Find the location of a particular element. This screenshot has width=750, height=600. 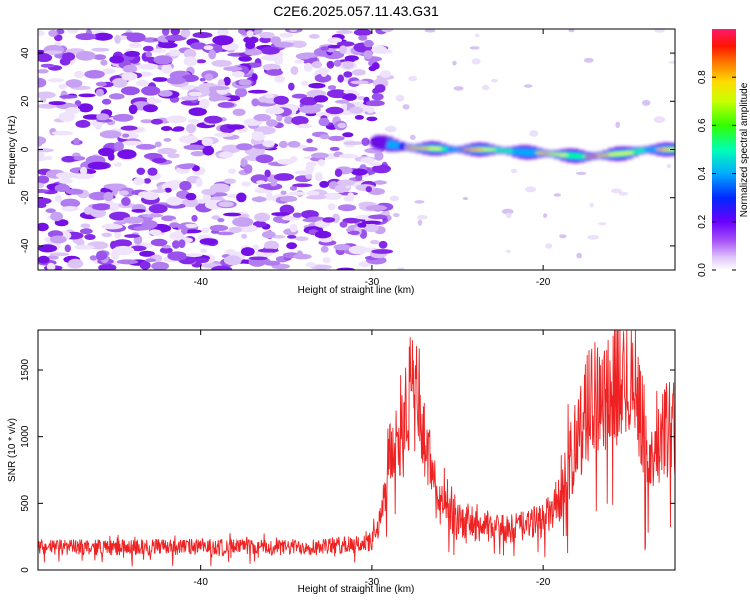

y-tick-label: 0 is located at coordinates (25, 149).